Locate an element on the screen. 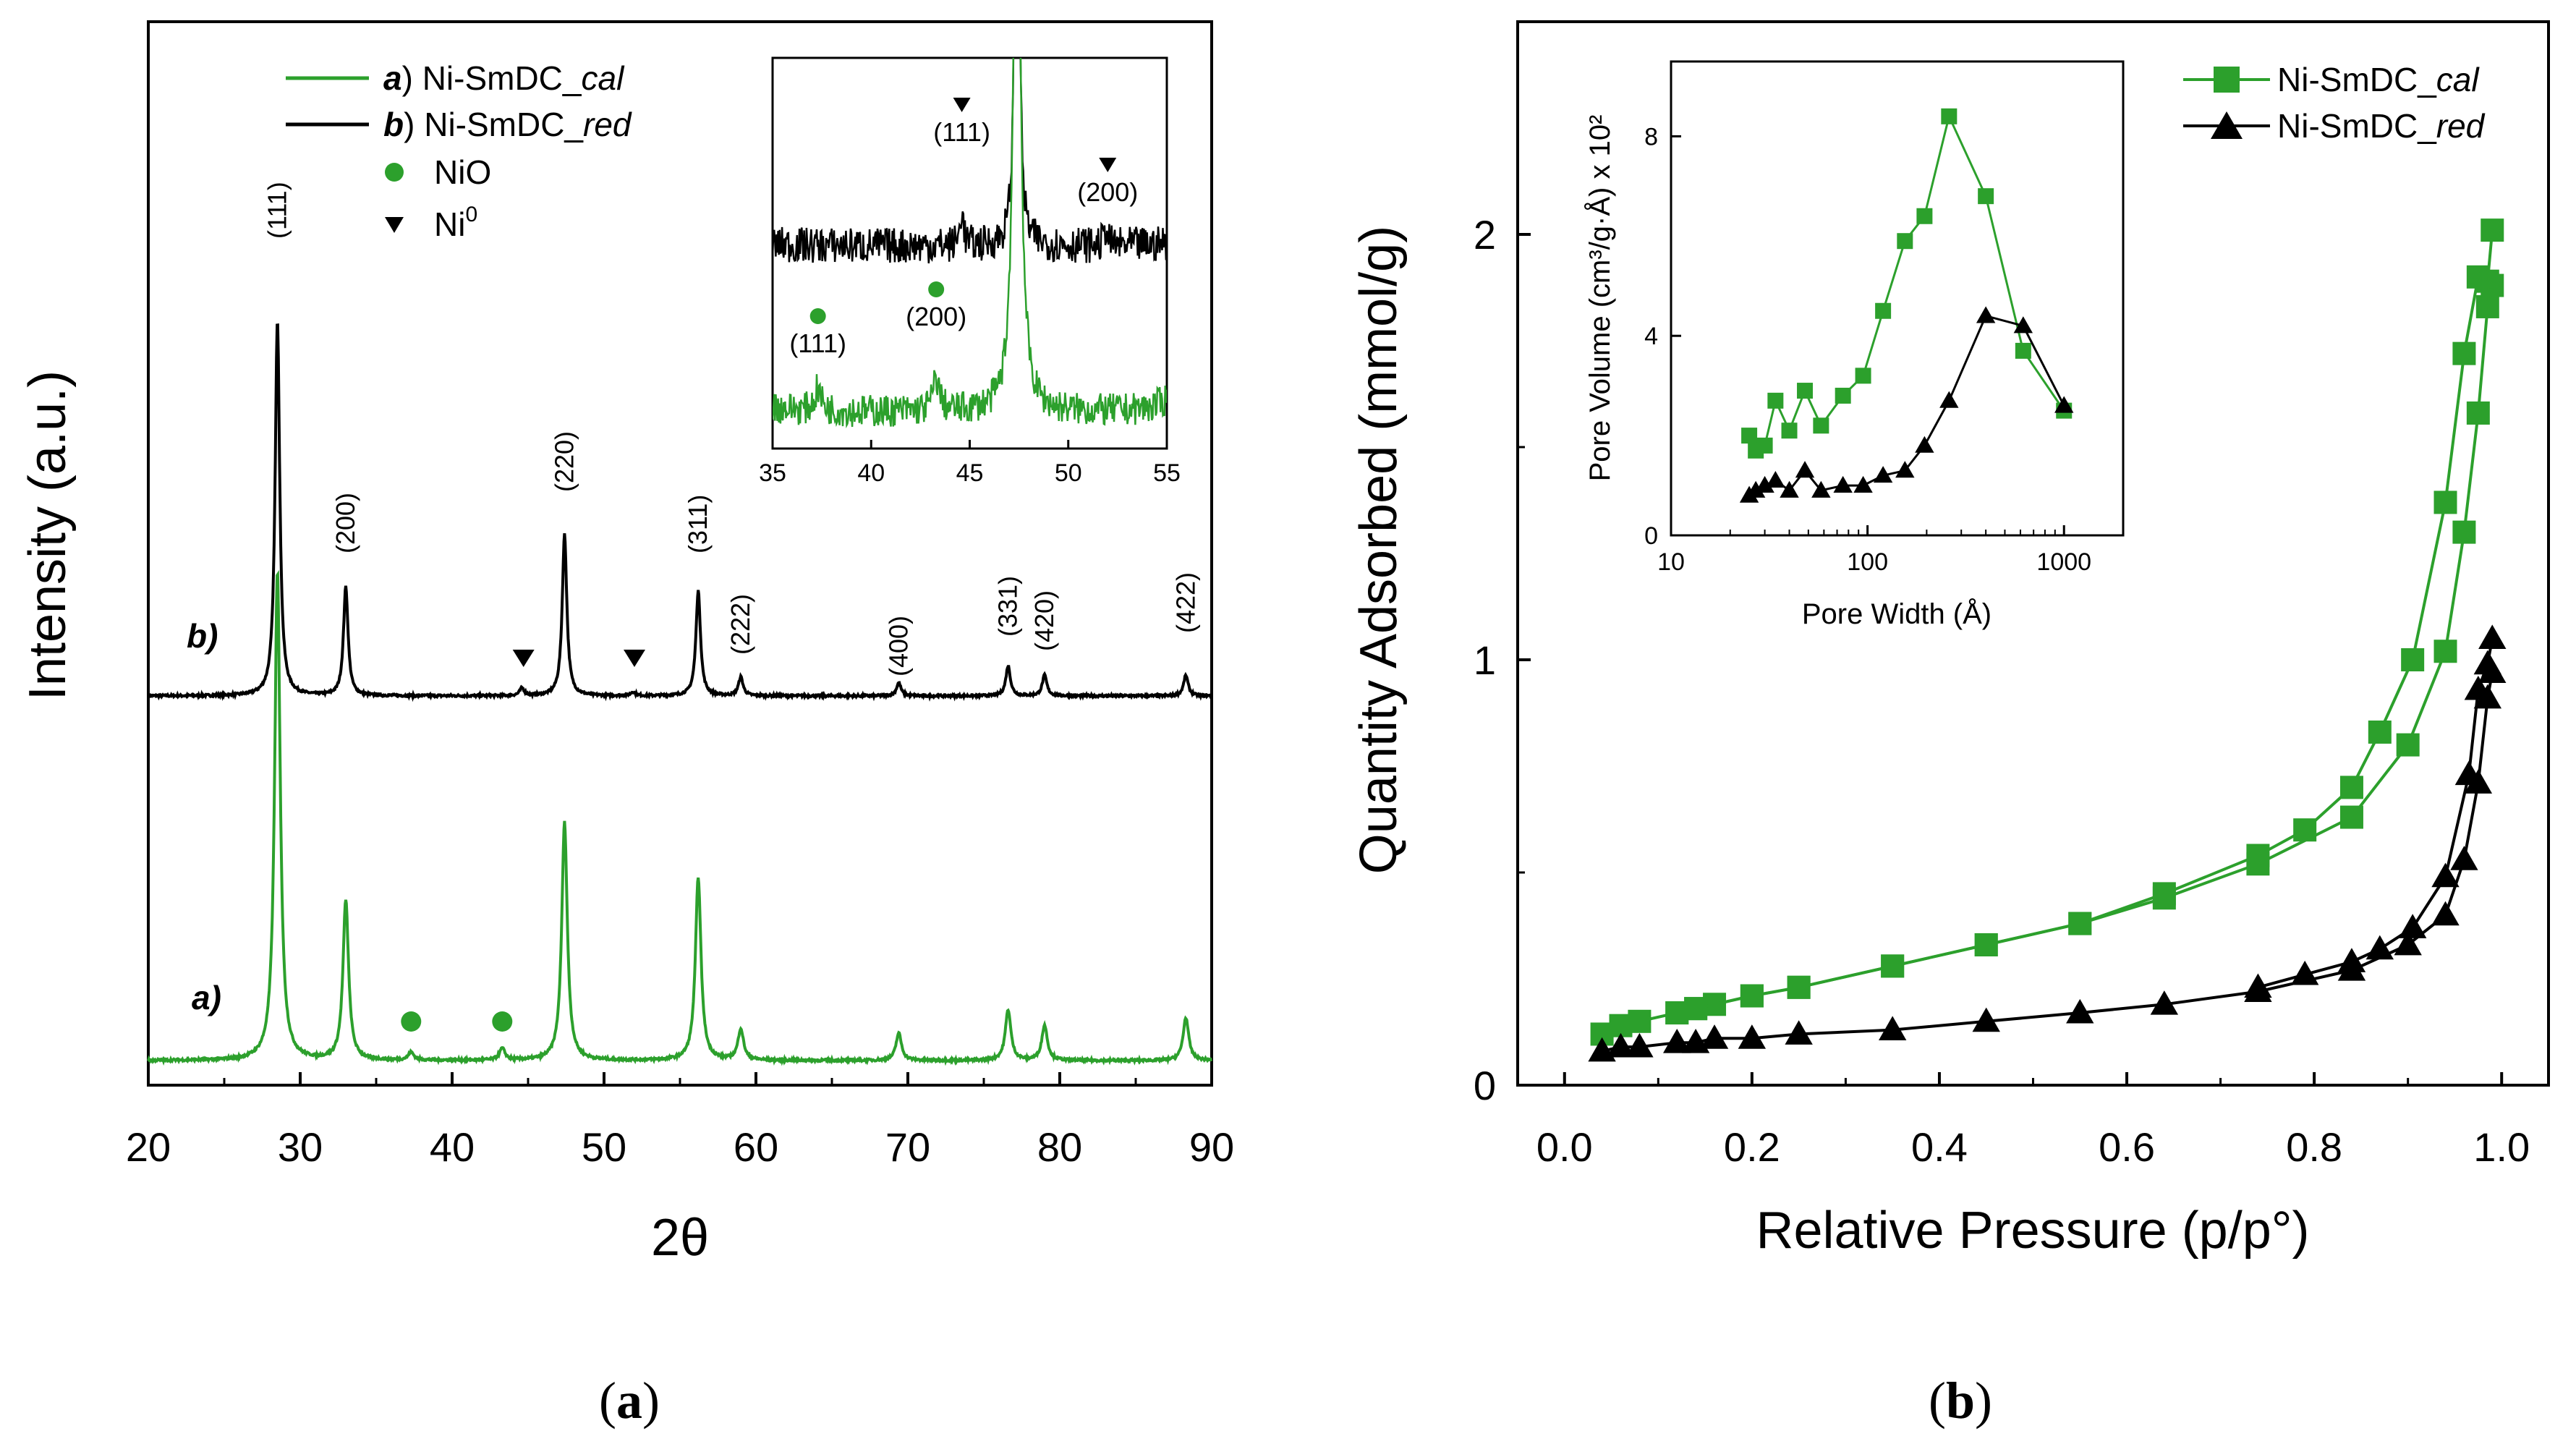 This screenshot has height=1444, width=2576. xrd-hkl-label: (111) is located at coordinates (277, 210).